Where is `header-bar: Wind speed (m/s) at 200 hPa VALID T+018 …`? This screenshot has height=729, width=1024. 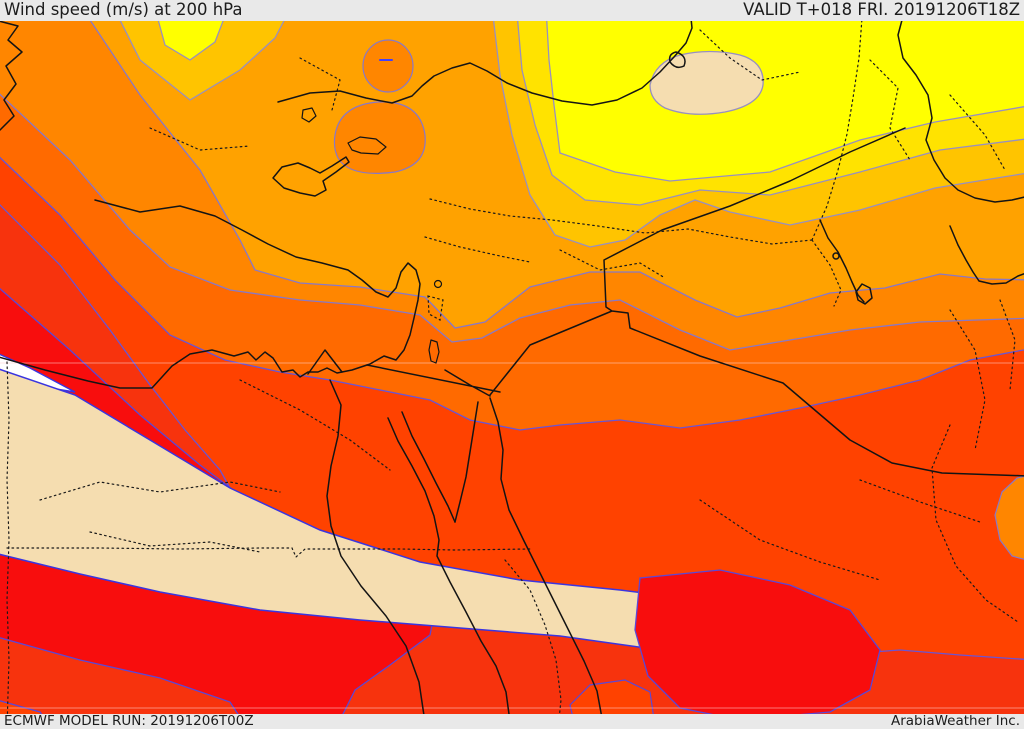
header-bar: Wind speed (m/s) at 200 hPa VALID T+018 … is located at coordinates (512, 10).